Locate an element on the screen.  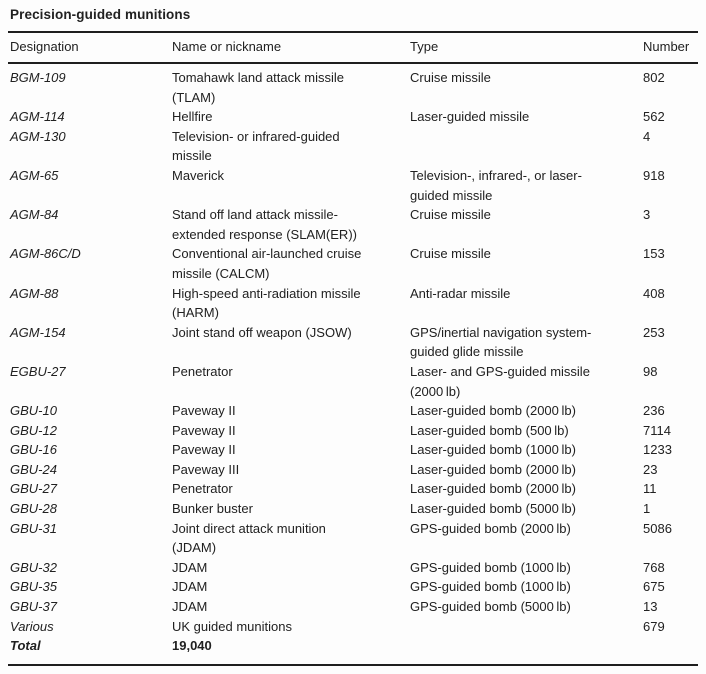
cell-name: Joint stand off weapon (JSOW) is located at coordinates (262, 332).